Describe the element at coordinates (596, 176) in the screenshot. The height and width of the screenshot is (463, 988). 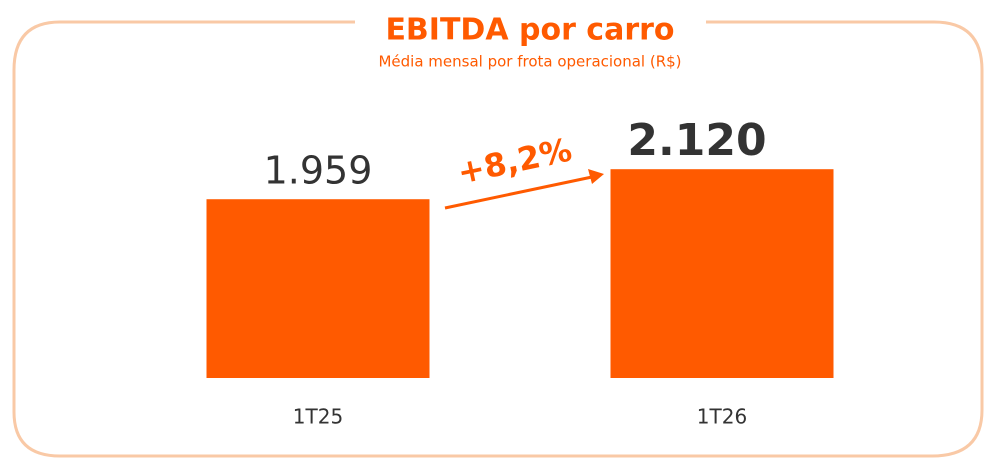
I see `arrow-head` at that location.